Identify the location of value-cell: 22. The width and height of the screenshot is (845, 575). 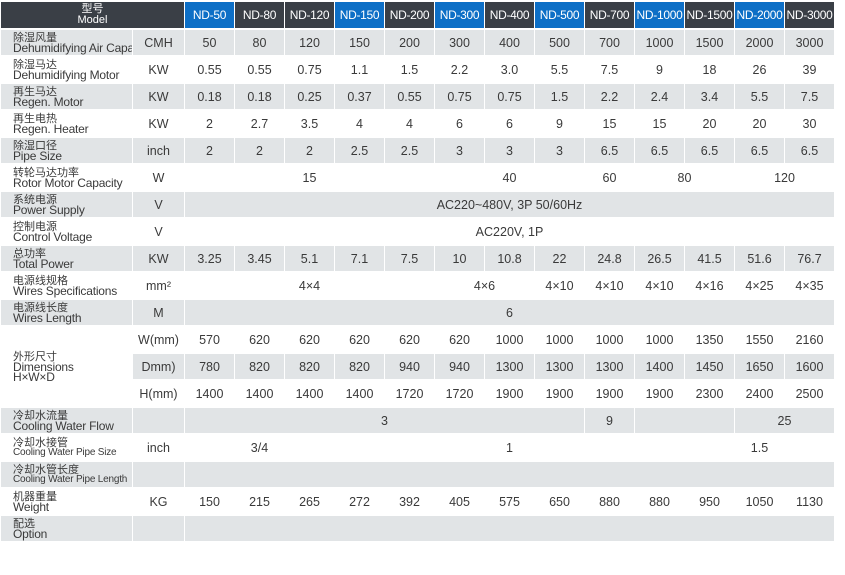
(559, 258).